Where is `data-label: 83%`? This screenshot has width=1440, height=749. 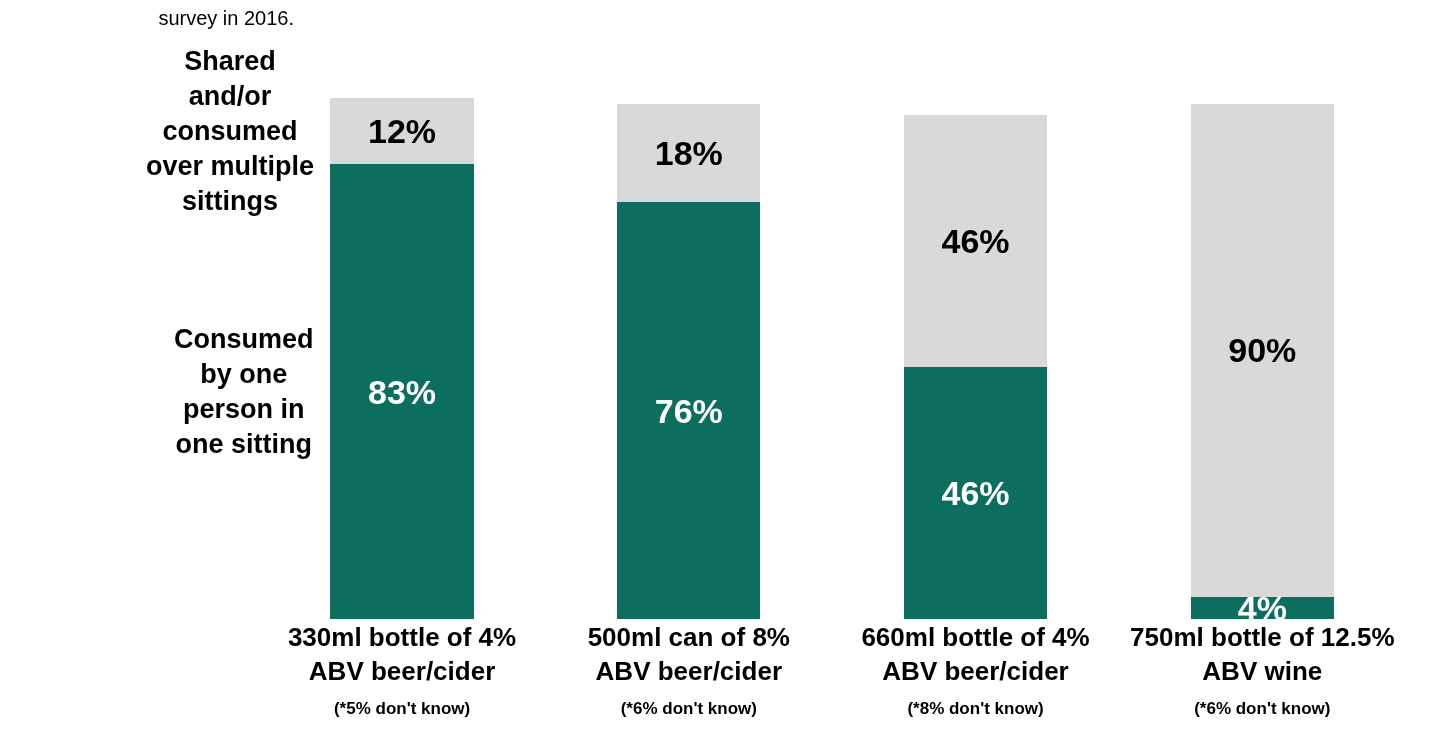 data-label: 83% is located at coordinates (402, 391).